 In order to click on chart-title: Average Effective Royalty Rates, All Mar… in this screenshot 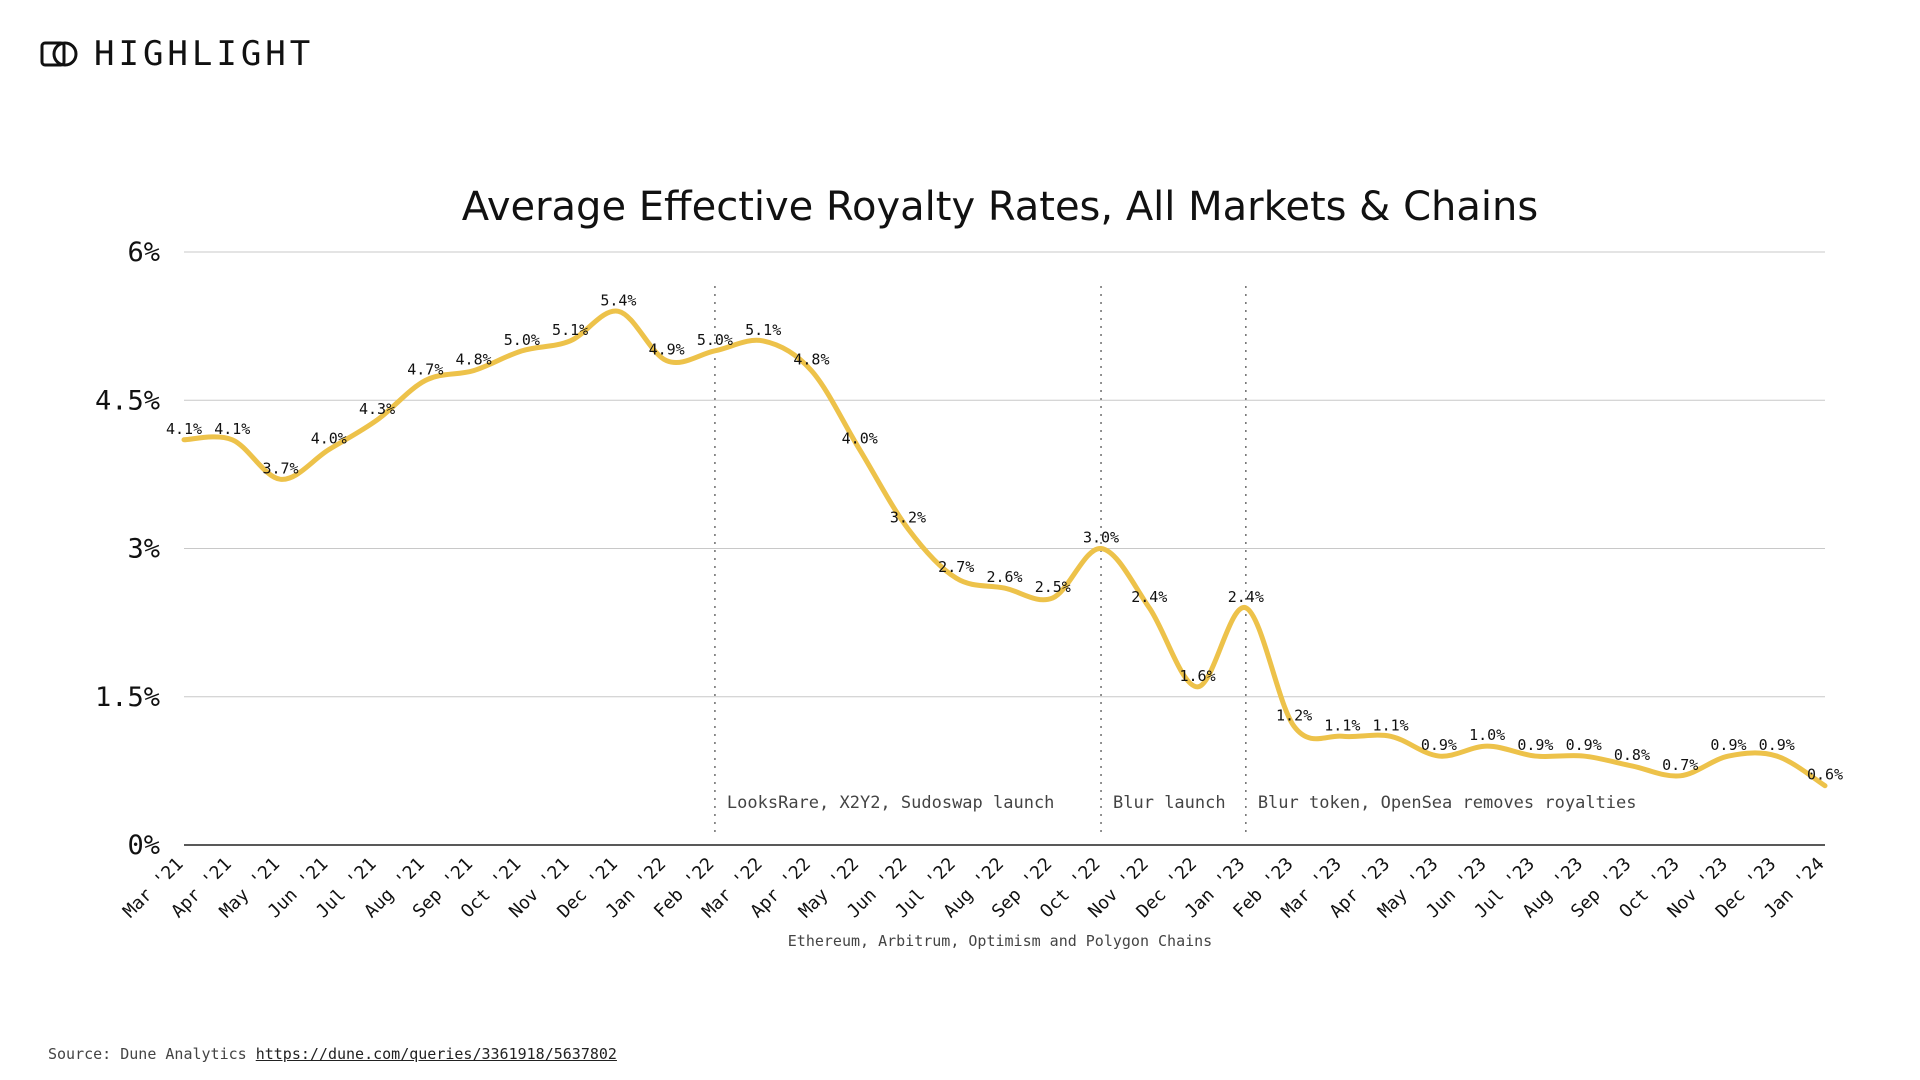, I will do `click(1000, 207)`.